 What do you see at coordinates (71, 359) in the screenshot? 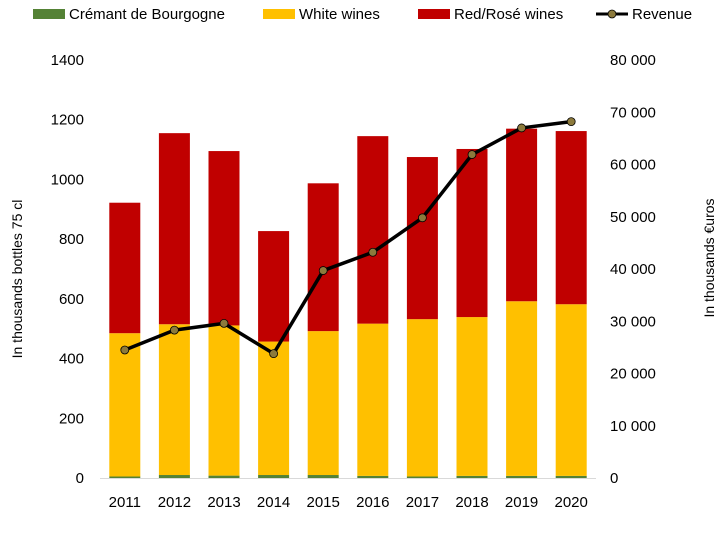
I see `left-tick-label: 400` at bounding box center [71, 359].